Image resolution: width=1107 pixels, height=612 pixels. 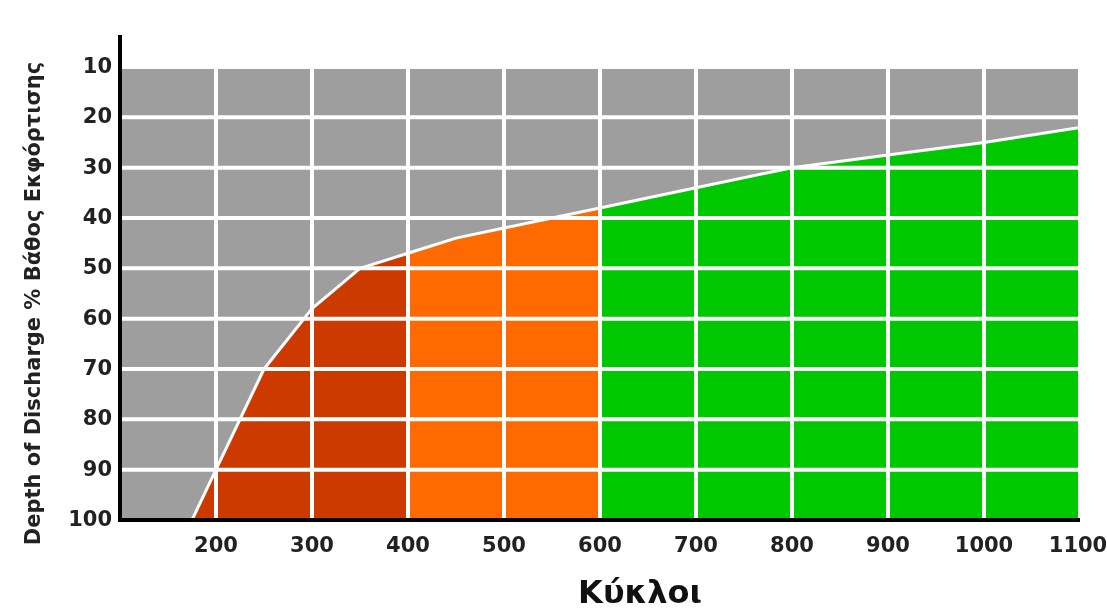 I want to click on y-tick-label: 50, so click(x=97, y=267).